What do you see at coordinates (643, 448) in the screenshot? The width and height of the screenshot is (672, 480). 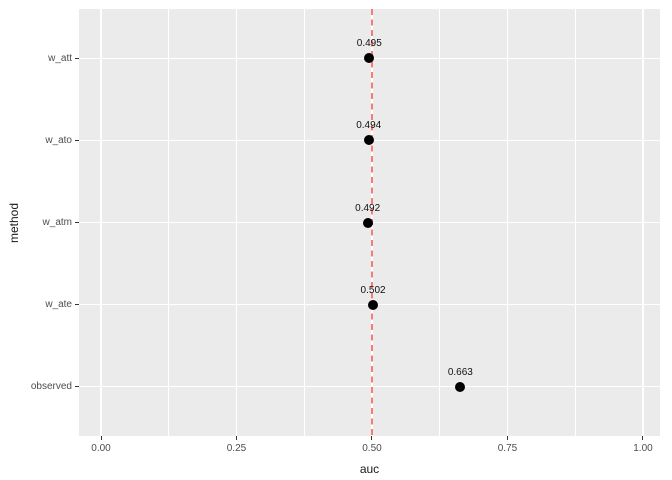 I see `x-axis-tick-label: 1.00` at bounding box center [643, 448].